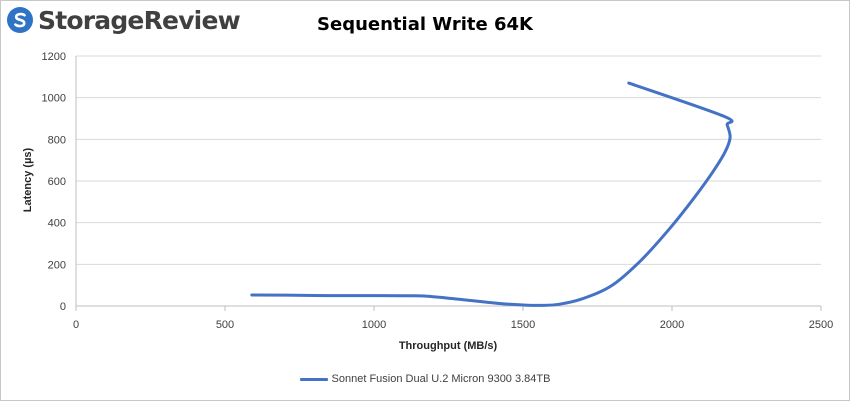 The width and height of the screenshot is (850, 401). What do you see at coordinates (313, 379) in the screenshot?
I see `legend-swatch` at bounding box center [313, 379].